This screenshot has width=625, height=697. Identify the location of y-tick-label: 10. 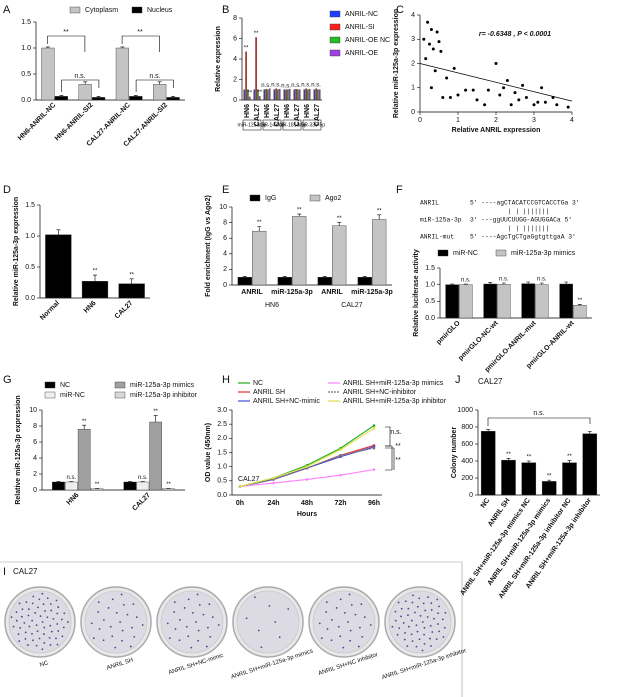
(33, 410).